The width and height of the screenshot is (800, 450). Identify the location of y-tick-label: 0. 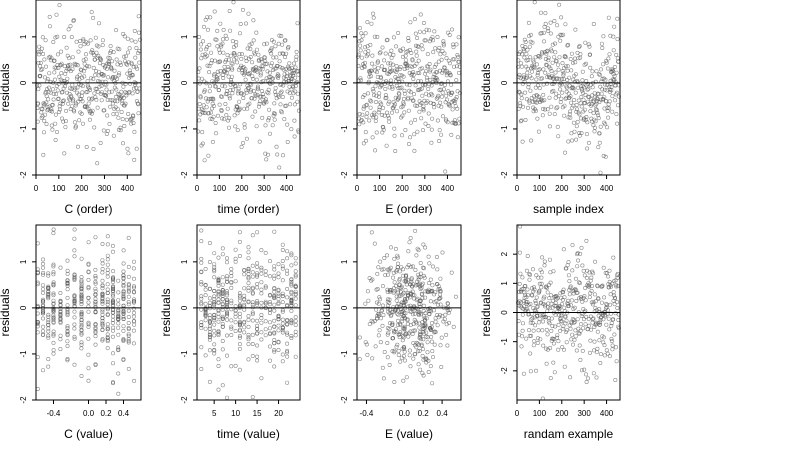
(504, 82).